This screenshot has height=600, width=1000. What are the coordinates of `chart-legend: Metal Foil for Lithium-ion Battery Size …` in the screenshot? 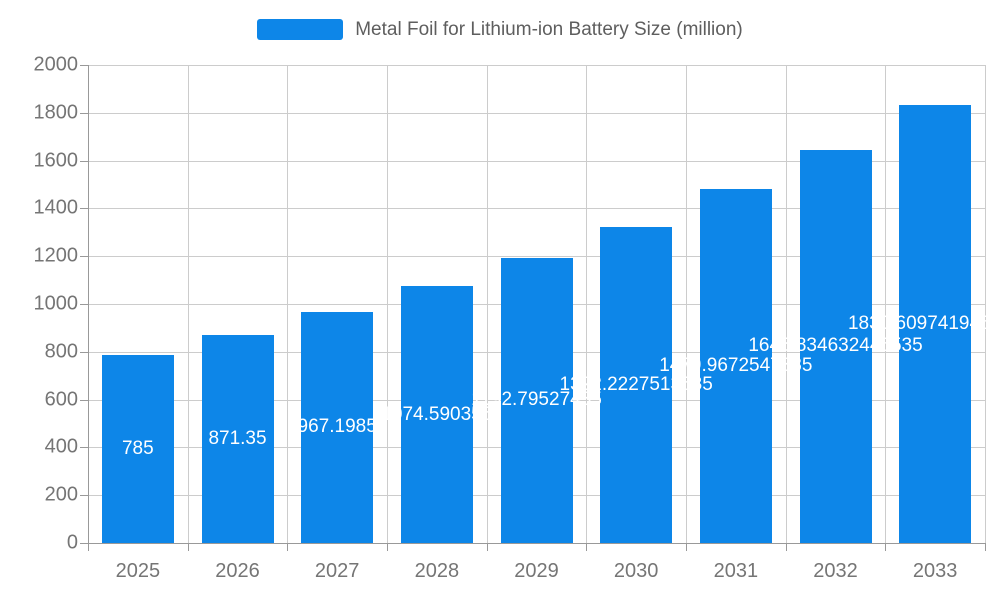 It's located at (500, 29).